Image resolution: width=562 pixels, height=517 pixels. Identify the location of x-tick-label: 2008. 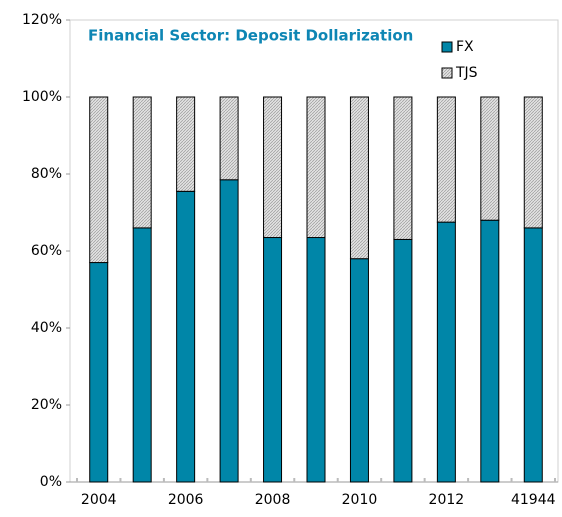
(273, 500).